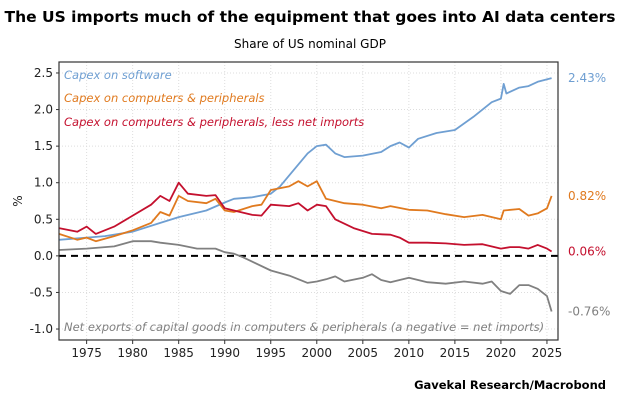 This screenshot has width=620, height=400. What do you see at coordinates (86, 353) in the screenshot?
I see `x-tick-label: 1975` at bounding box center [86, 353].